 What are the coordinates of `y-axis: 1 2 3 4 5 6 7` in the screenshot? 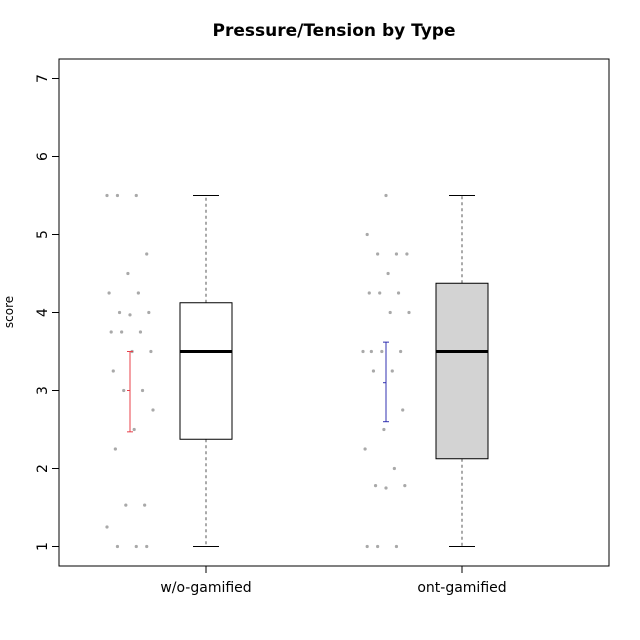 It's located at (47, 312).